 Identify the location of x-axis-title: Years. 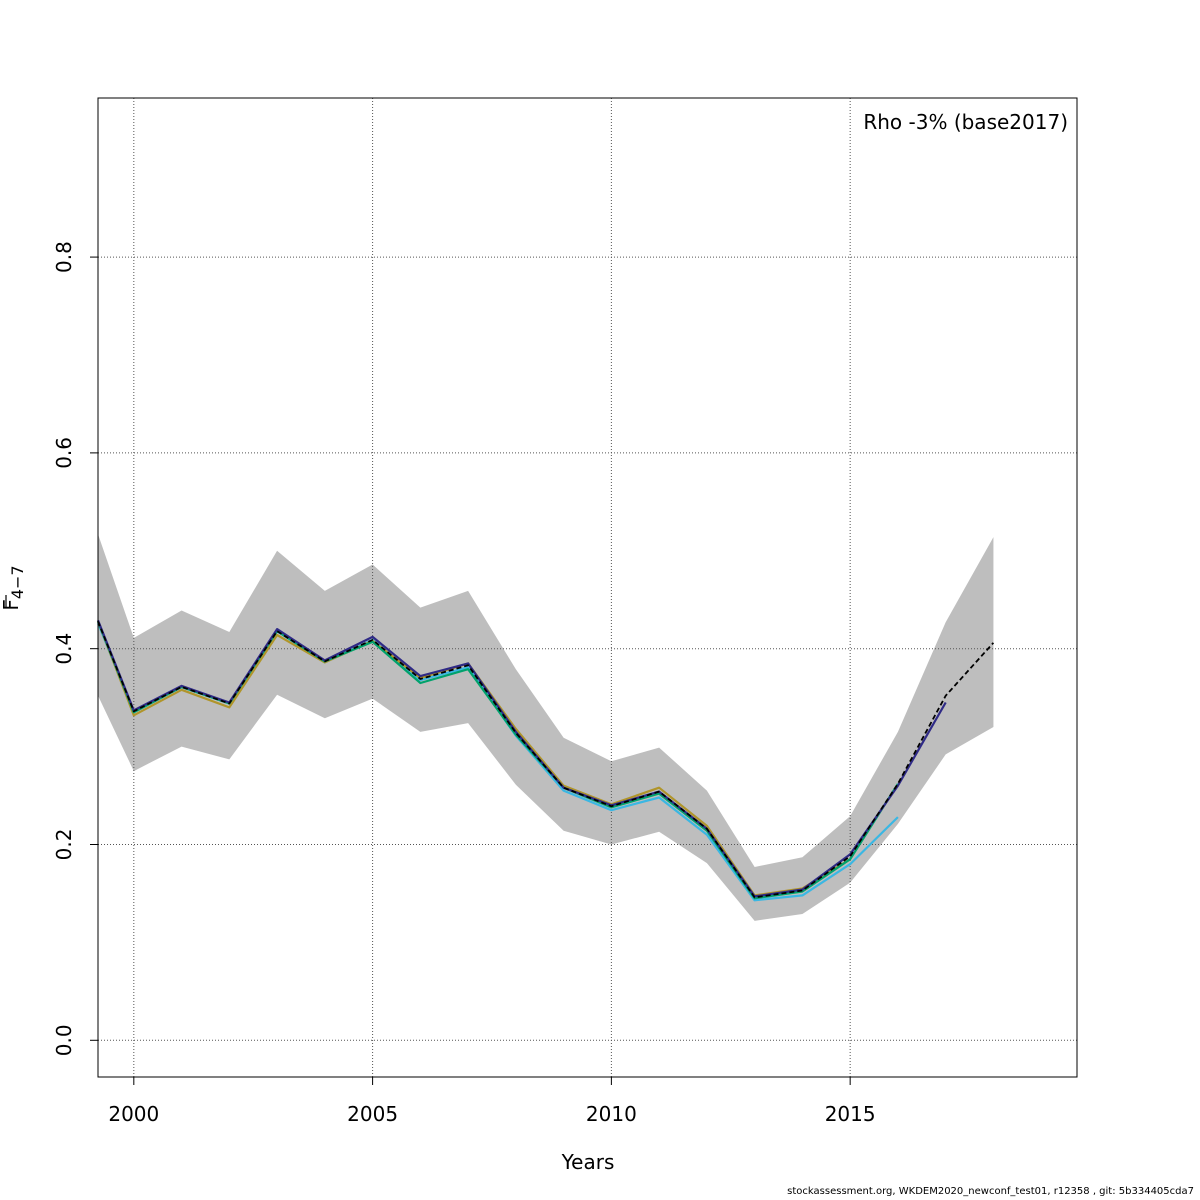
(588, 1162).